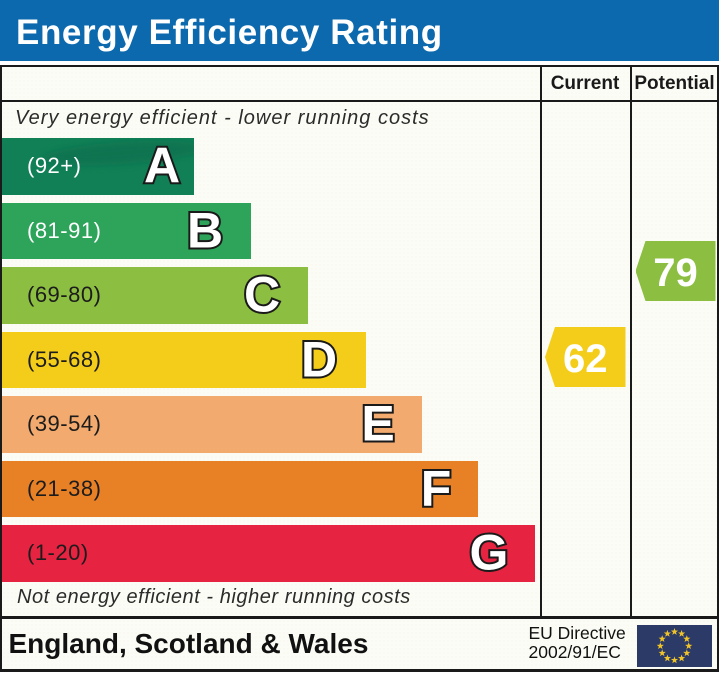 The image size is (719, 675). I want to click on svg-text: C, so click(262, 295).